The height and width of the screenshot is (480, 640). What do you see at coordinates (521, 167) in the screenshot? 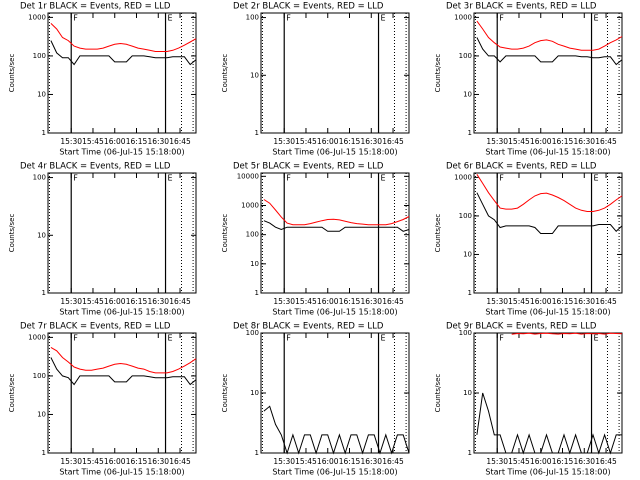
I see `chart-title: Det 6r BLACK = Events, RED = LLD` at bounding box center [521, 167].